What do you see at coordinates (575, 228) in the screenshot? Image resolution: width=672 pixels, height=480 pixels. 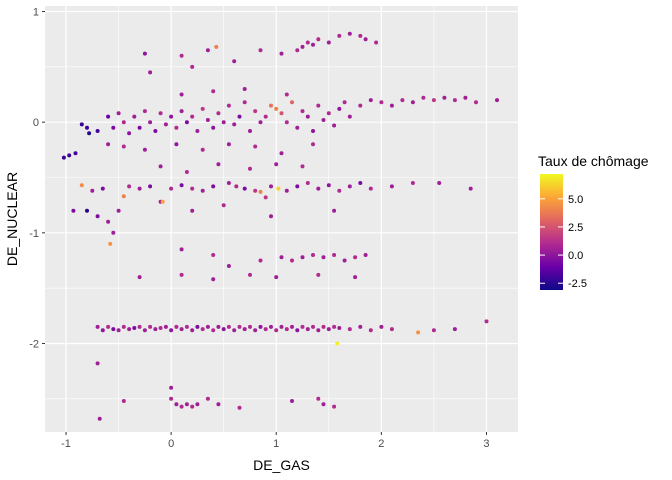 I see `colorbar-tick-label: 2.5` at bounding box center [575, 228].